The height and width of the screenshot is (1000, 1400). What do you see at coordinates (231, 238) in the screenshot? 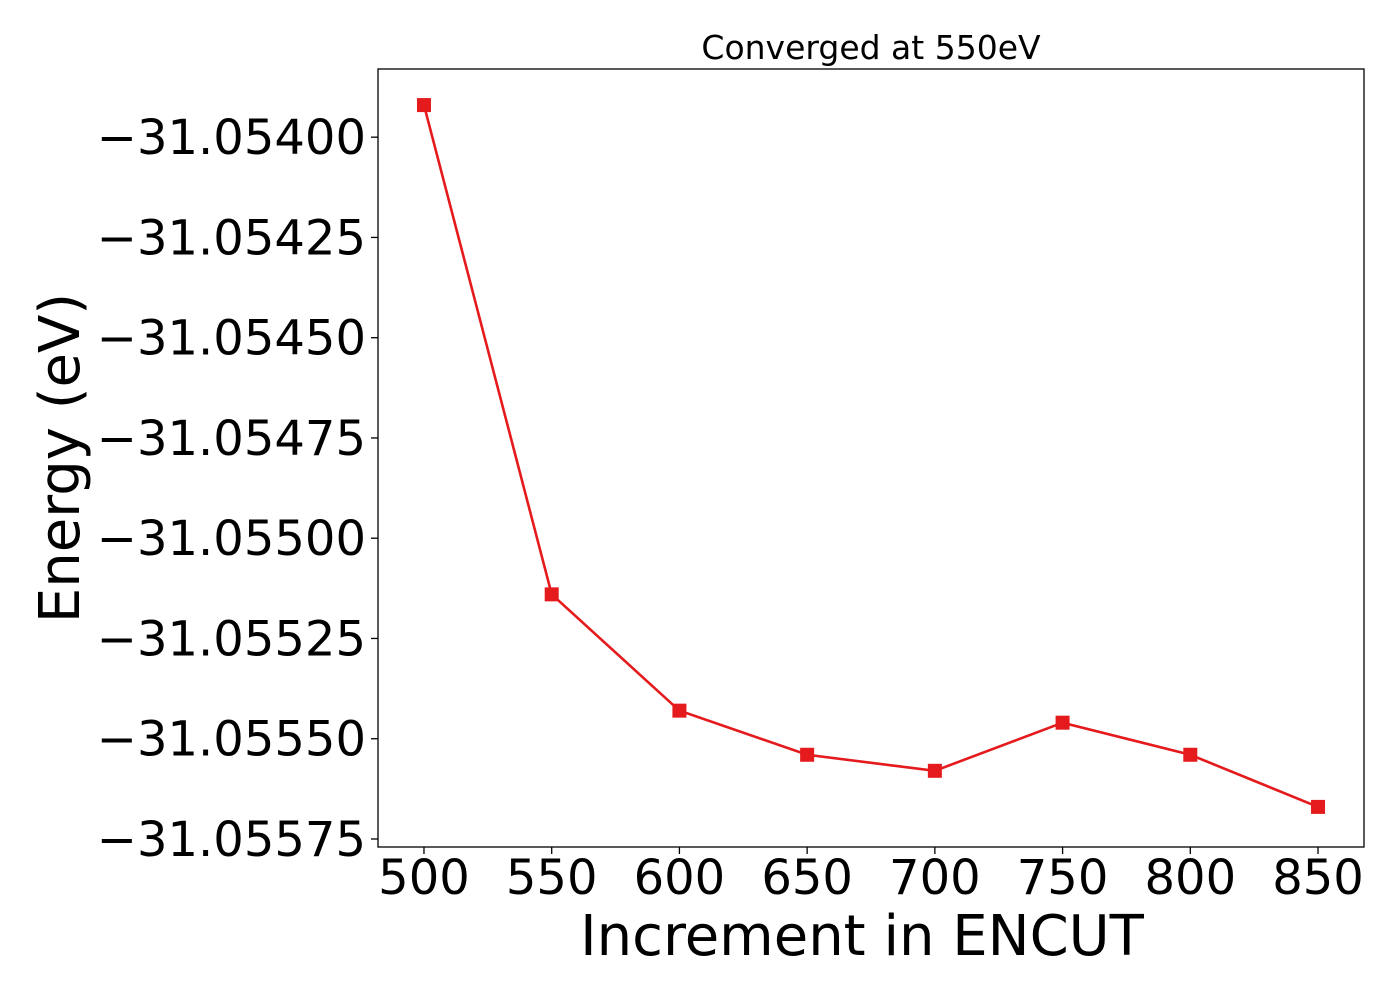
I see `y-tick-label: −31.05425` at bounding box center [231, 238].